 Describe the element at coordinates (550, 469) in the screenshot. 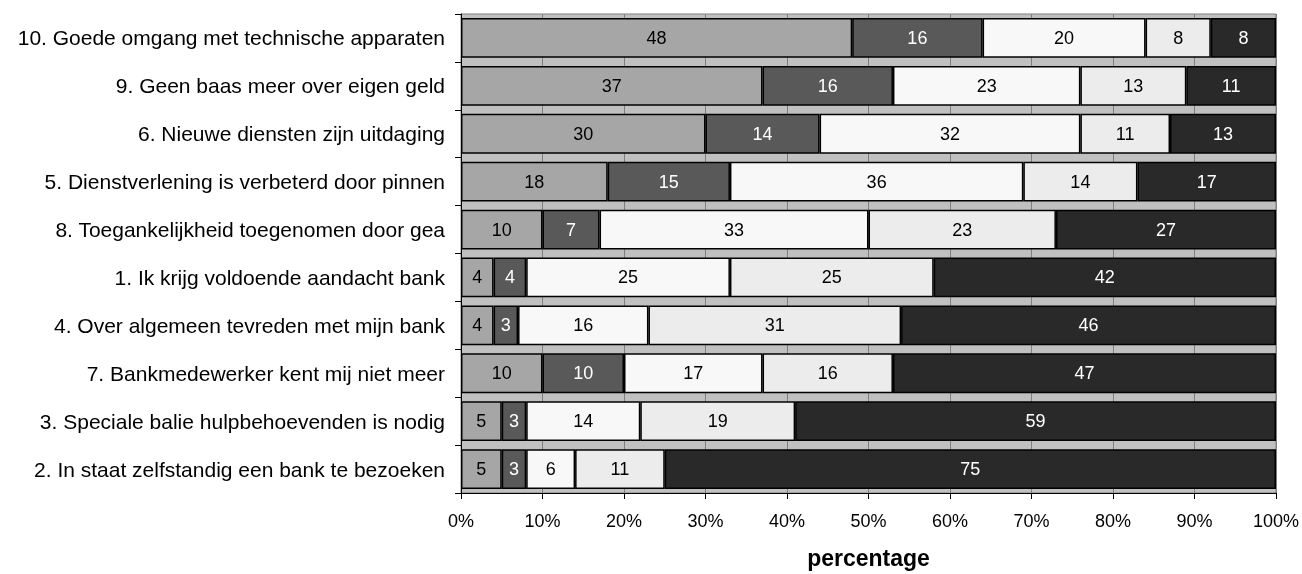

I see `data-label: 6` at that location.